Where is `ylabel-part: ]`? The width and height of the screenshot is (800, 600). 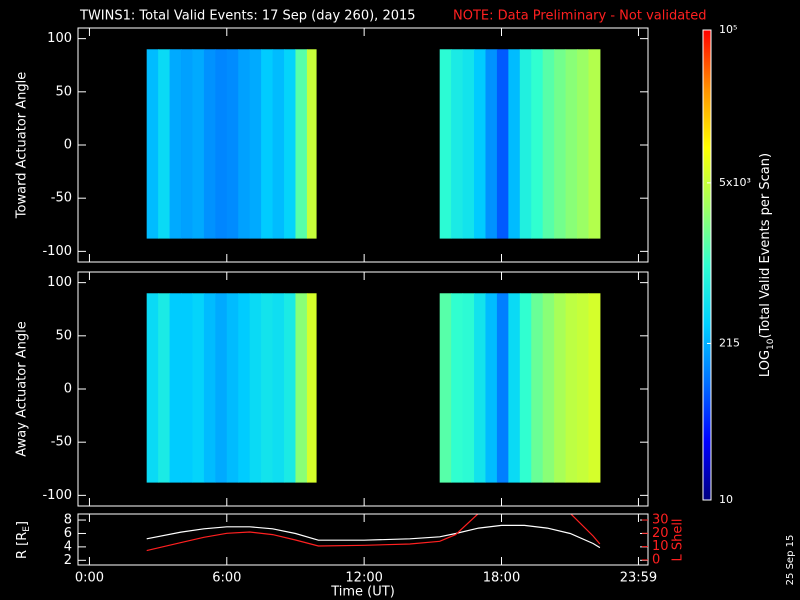 ylabel-part: ] is located at coordinates (22, 523).